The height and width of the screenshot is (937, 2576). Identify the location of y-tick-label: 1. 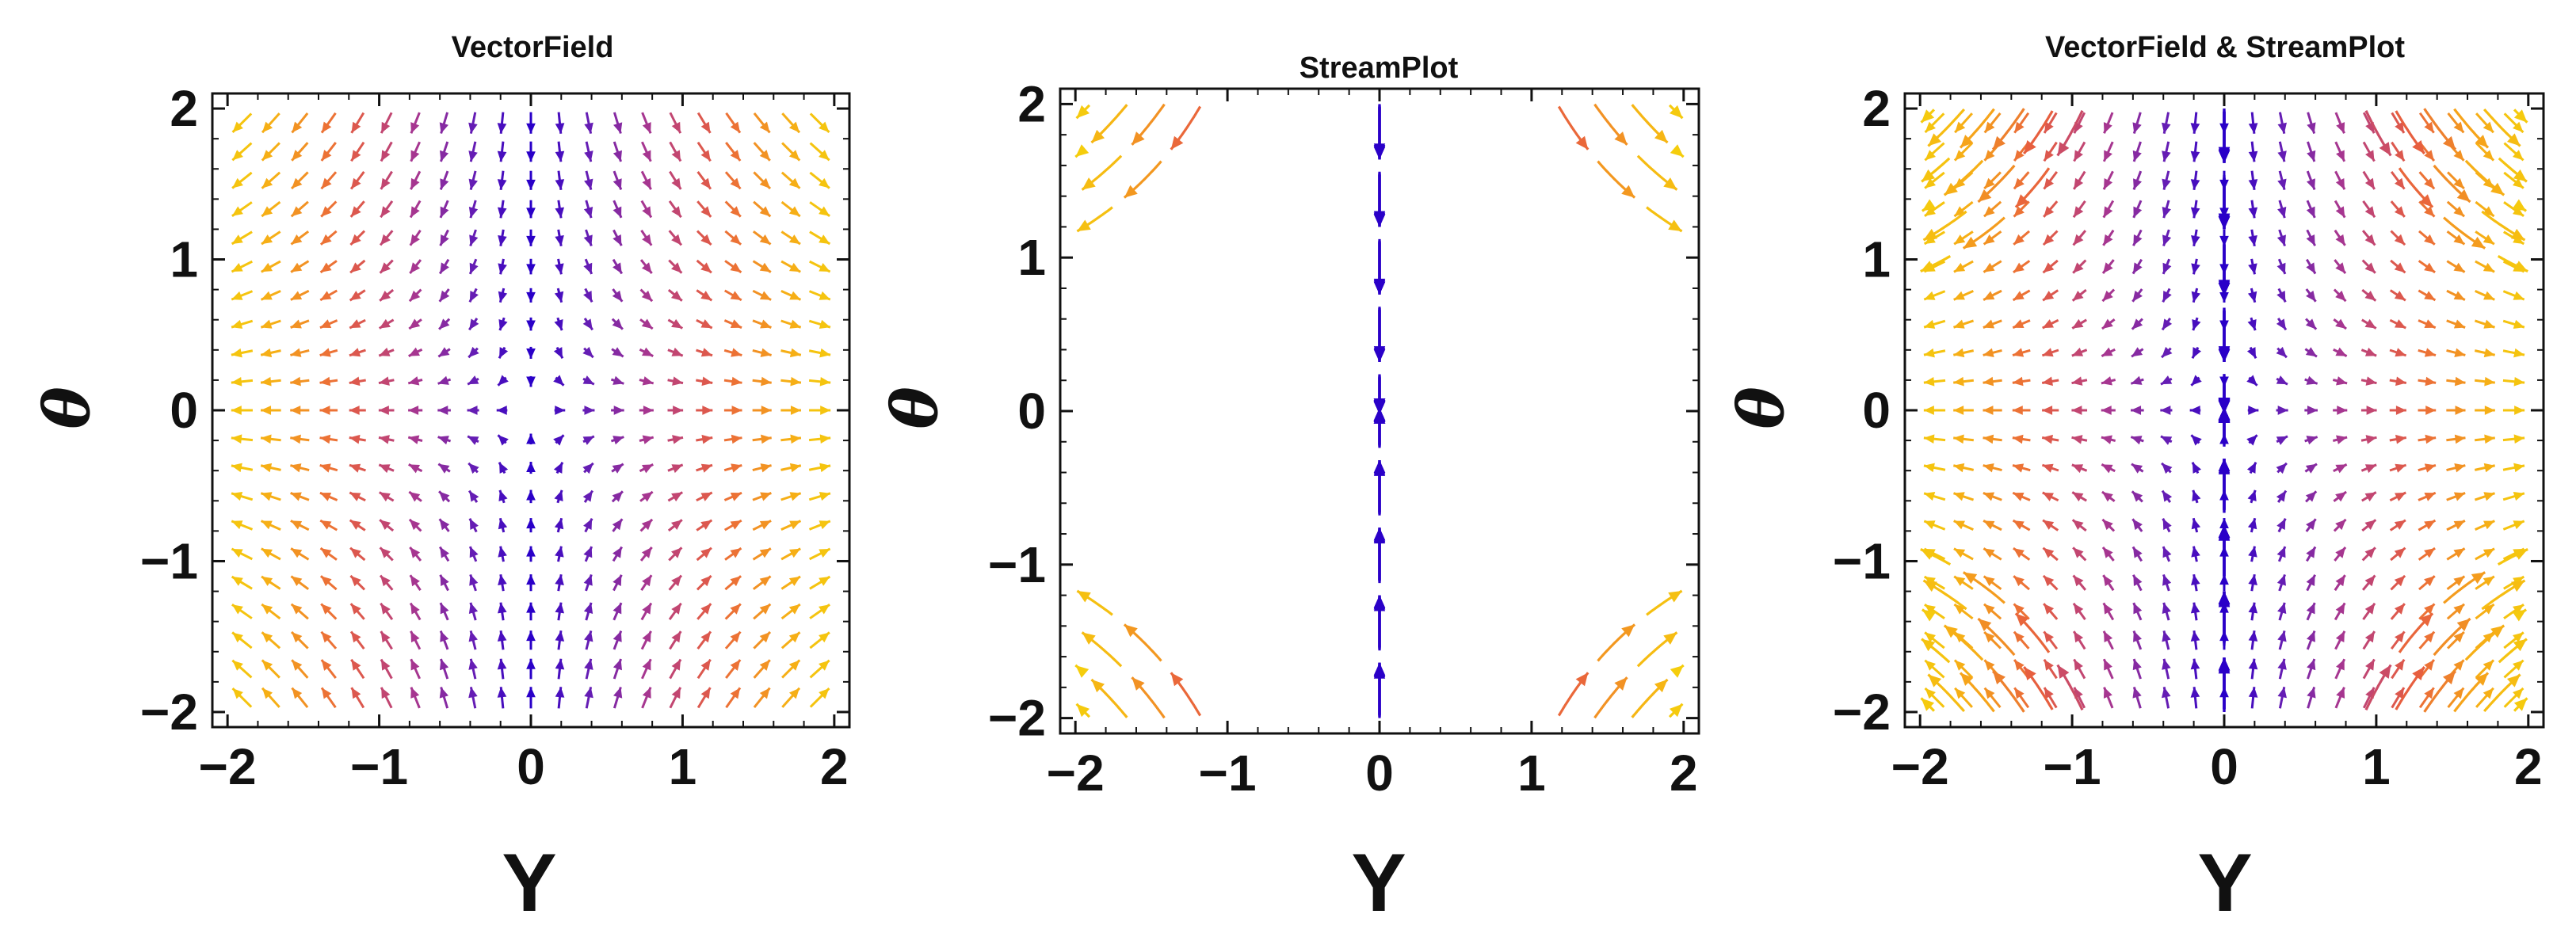
(1877, 259).